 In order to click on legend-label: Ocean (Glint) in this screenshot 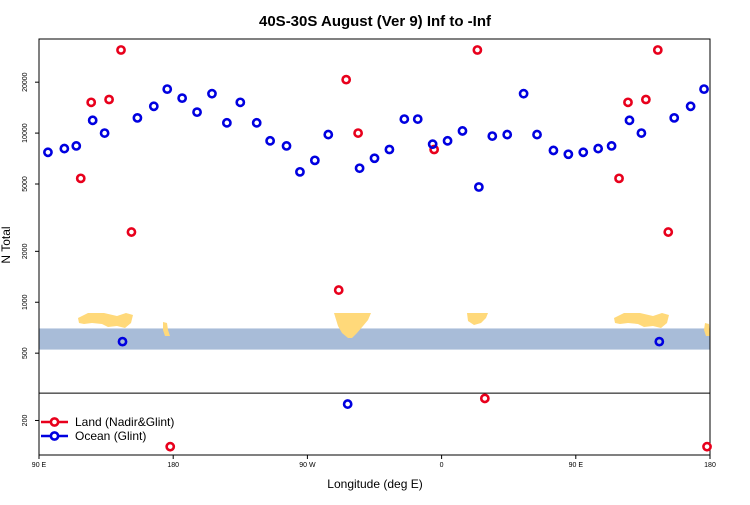, I will do `click(110, 436)`.